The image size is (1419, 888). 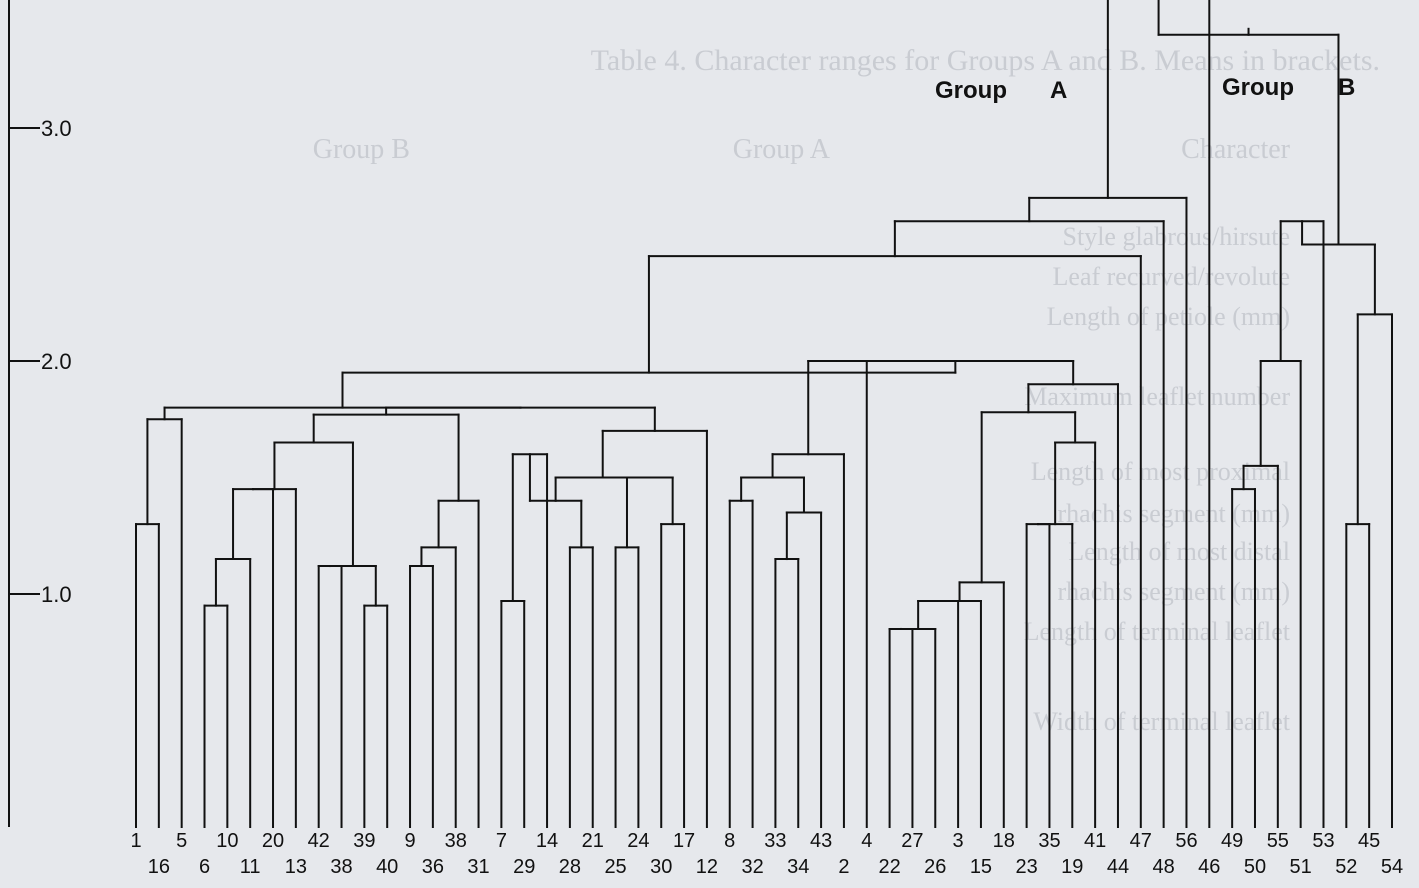 I want to click on leaf-label: 40, so click(x=387, y=867).